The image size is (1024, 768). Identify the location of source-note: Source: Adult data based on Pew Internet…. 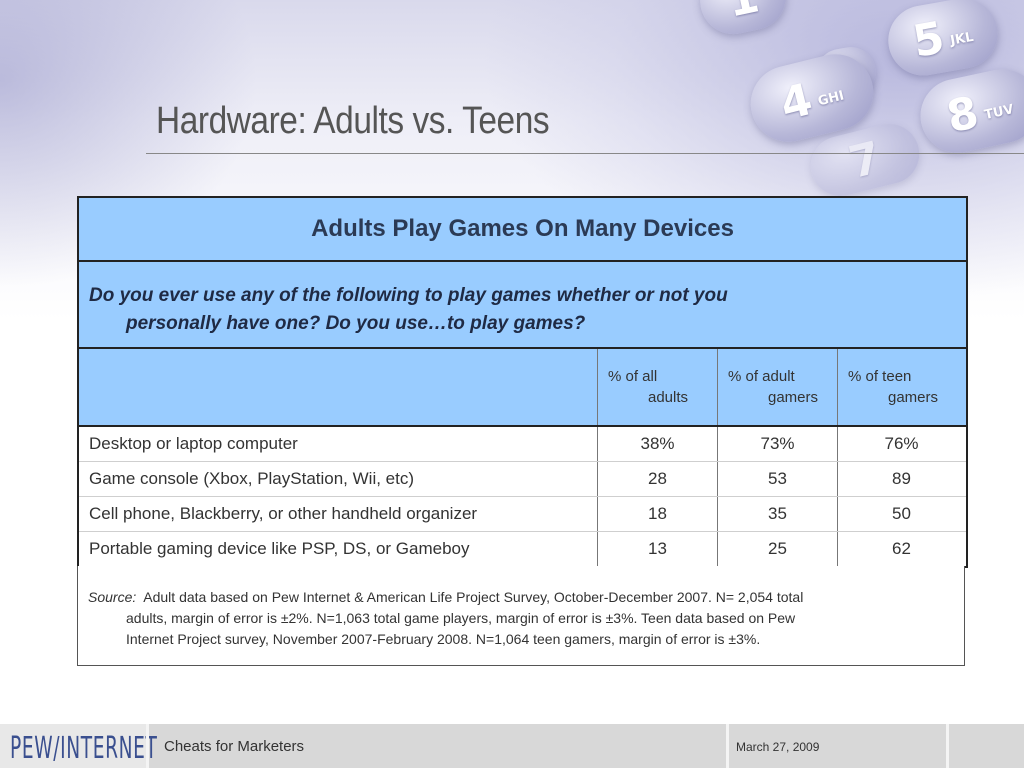
(521, 616).